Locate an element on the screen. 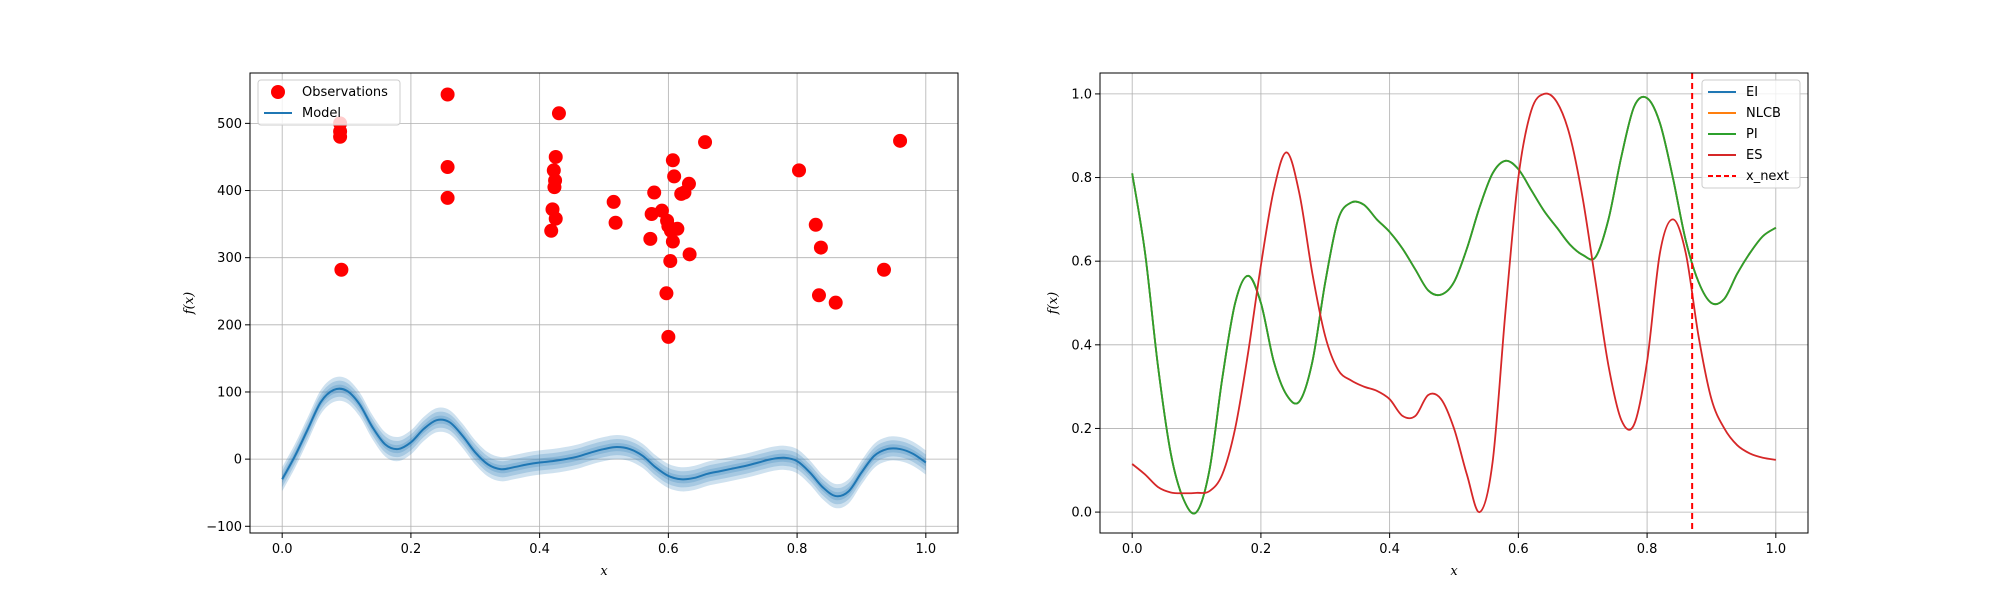  right-x-tick-label: 1.0 is located at coordinates (1775, 549).